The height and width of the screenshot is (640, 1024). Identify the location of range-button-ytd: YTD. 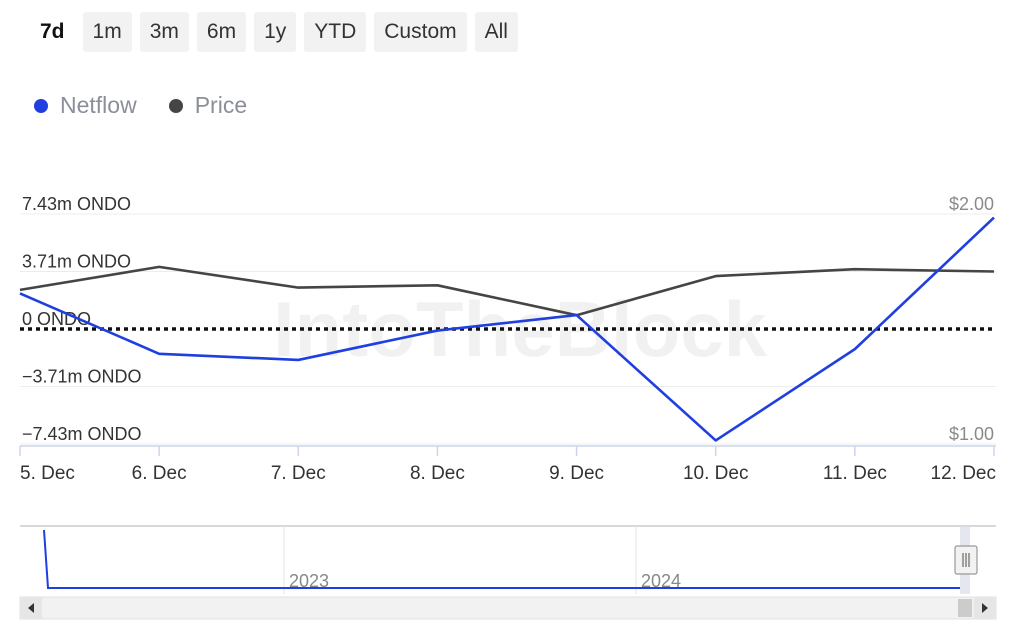
(335, 32).